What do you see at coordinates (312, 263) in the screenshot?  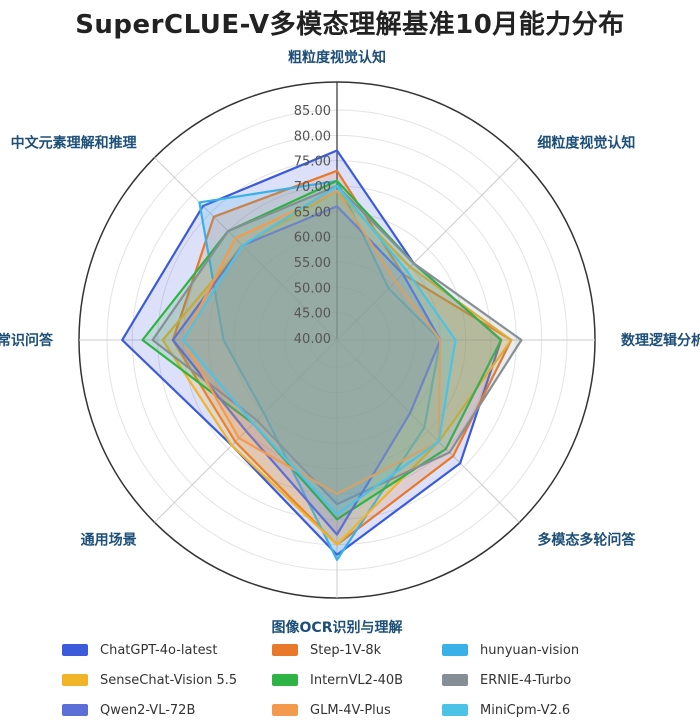 I see `tick-label: 55.00` at bounding box center [312, 263].